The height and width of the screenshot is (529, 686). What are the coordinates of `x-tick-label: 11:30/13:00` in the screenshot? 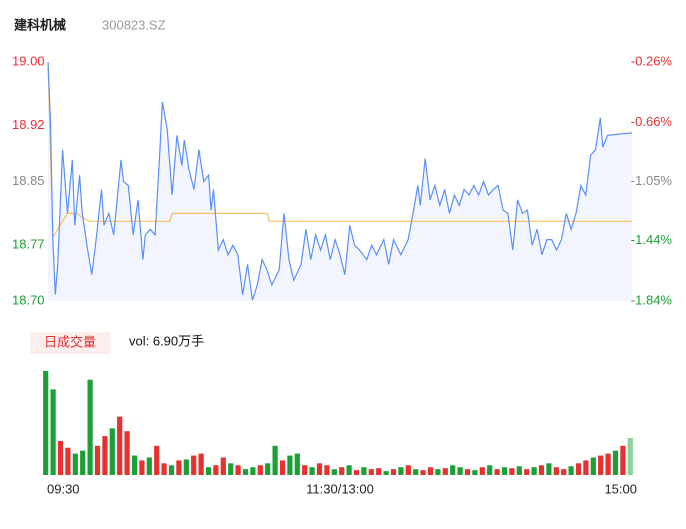 It's located at (340, 488).